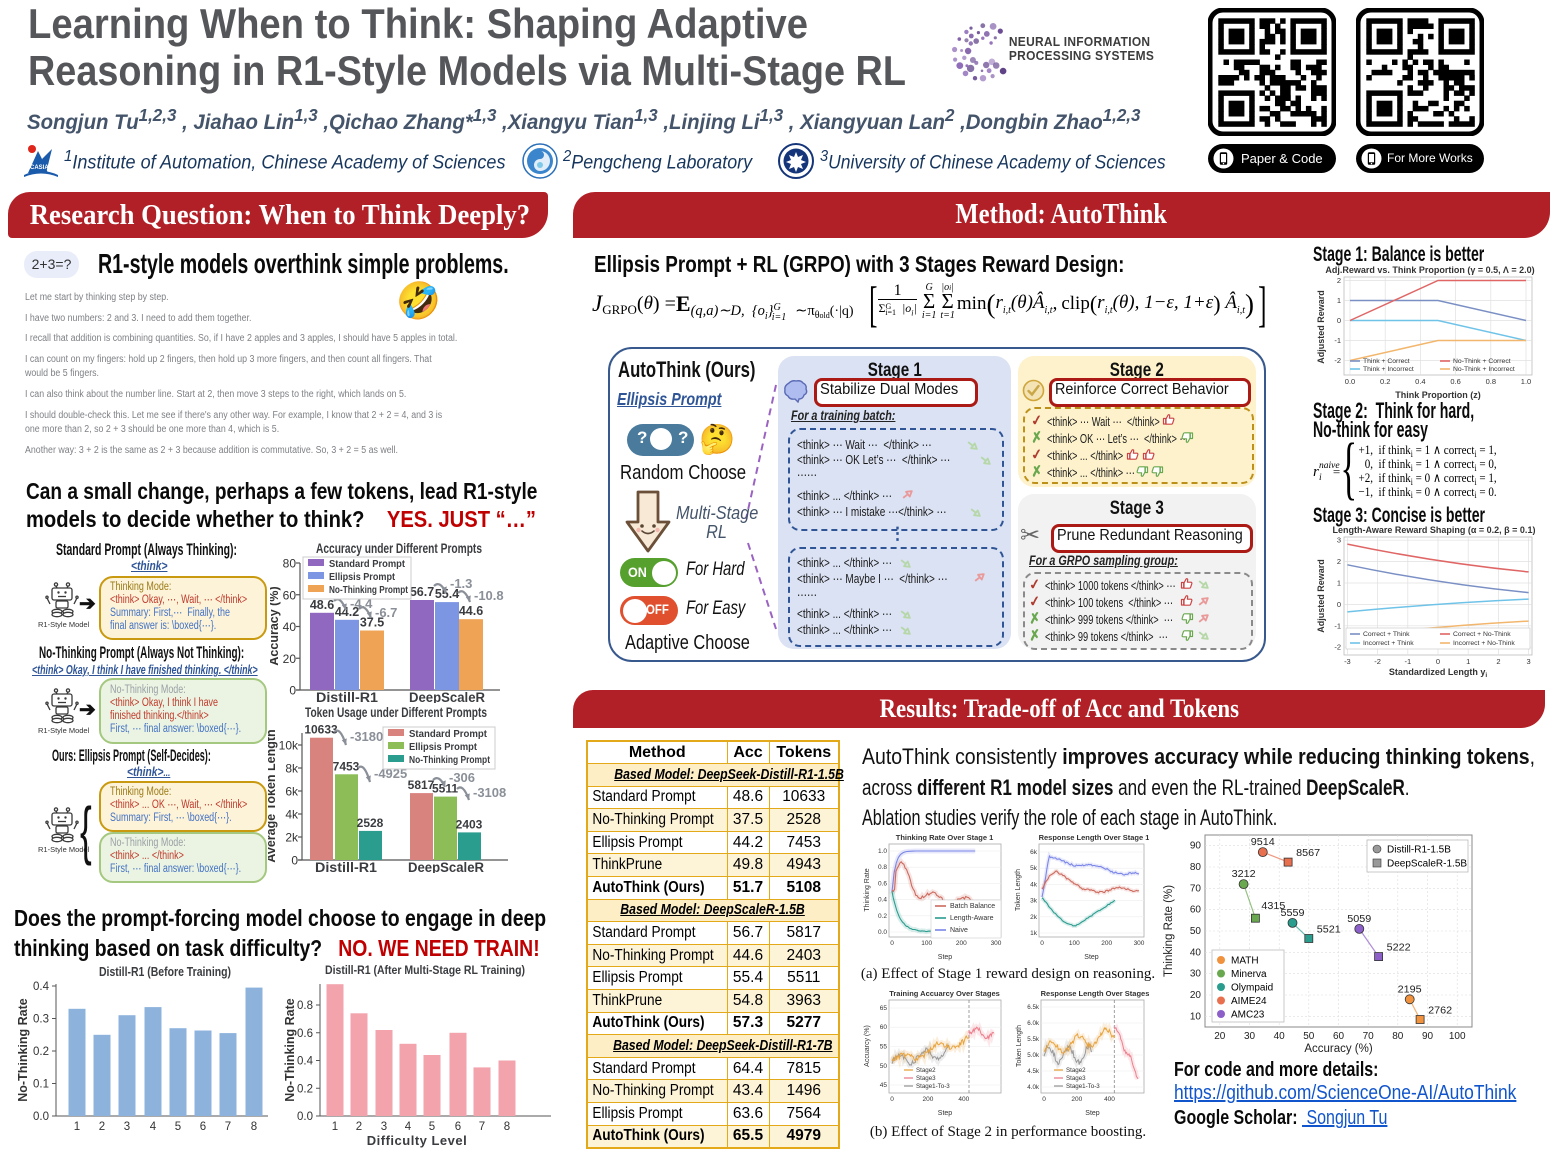 The height and width of the screenshot is (1153, 1550). Describe the element at coordinates (1034, 884) in the screenshot. I see `svg-text: 4k` at that location.